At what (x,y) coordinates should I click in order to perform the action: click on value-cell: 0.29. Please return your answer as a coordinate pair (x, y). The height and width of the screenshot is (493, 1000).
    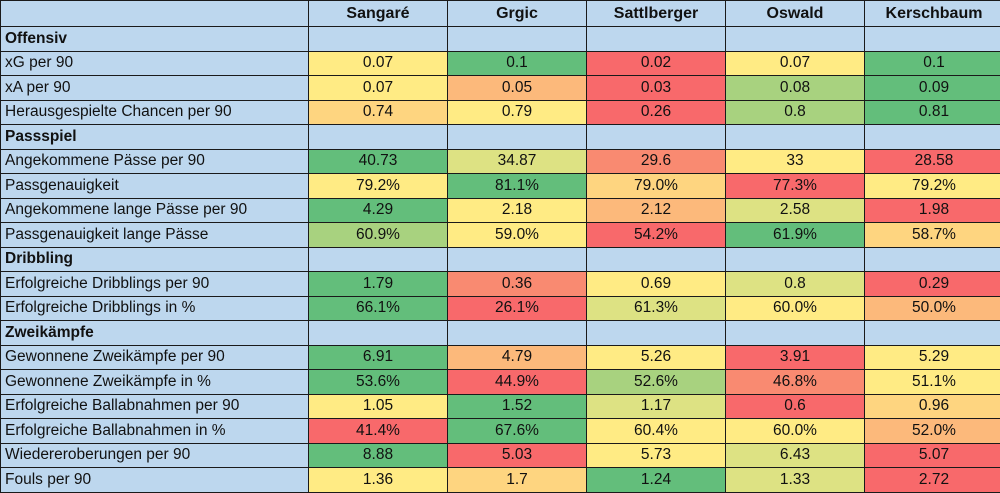
    Looking at the image, I should click on (932, 284).